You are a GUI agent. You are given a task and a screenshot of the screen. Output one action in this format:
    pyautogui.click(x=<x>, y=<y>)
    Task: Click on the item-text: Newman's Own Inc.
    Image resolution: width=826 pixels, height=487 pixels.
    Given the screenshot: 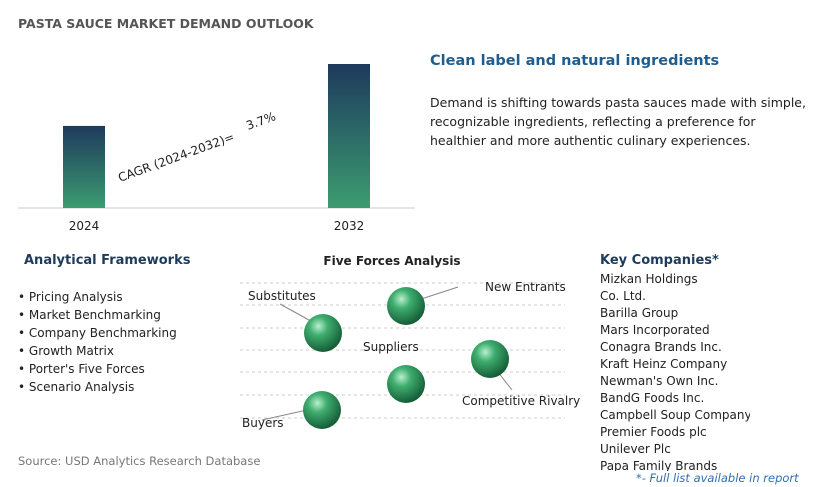 What is the action you would take?
    pyautogui.click(x=659, y=381)
    